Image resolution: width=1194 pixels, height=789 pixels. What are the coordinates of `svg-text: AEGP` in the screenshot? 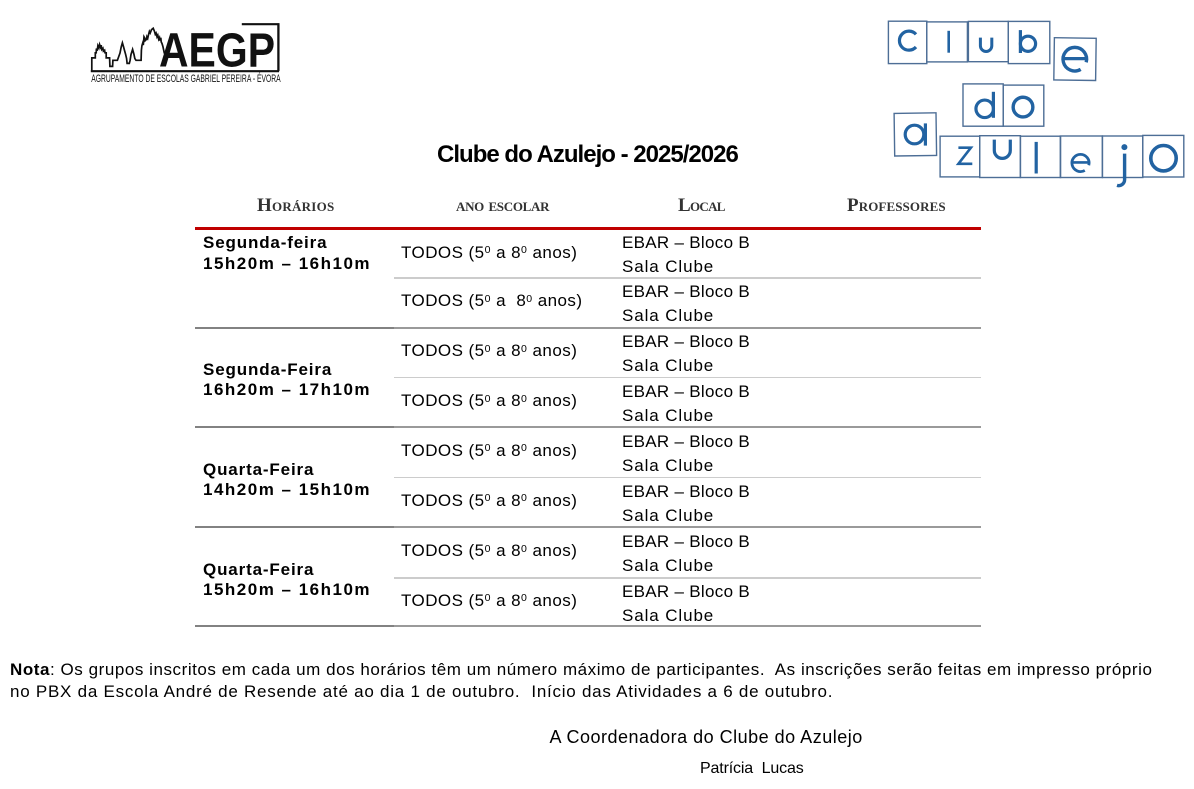 It's located at (217, 50).